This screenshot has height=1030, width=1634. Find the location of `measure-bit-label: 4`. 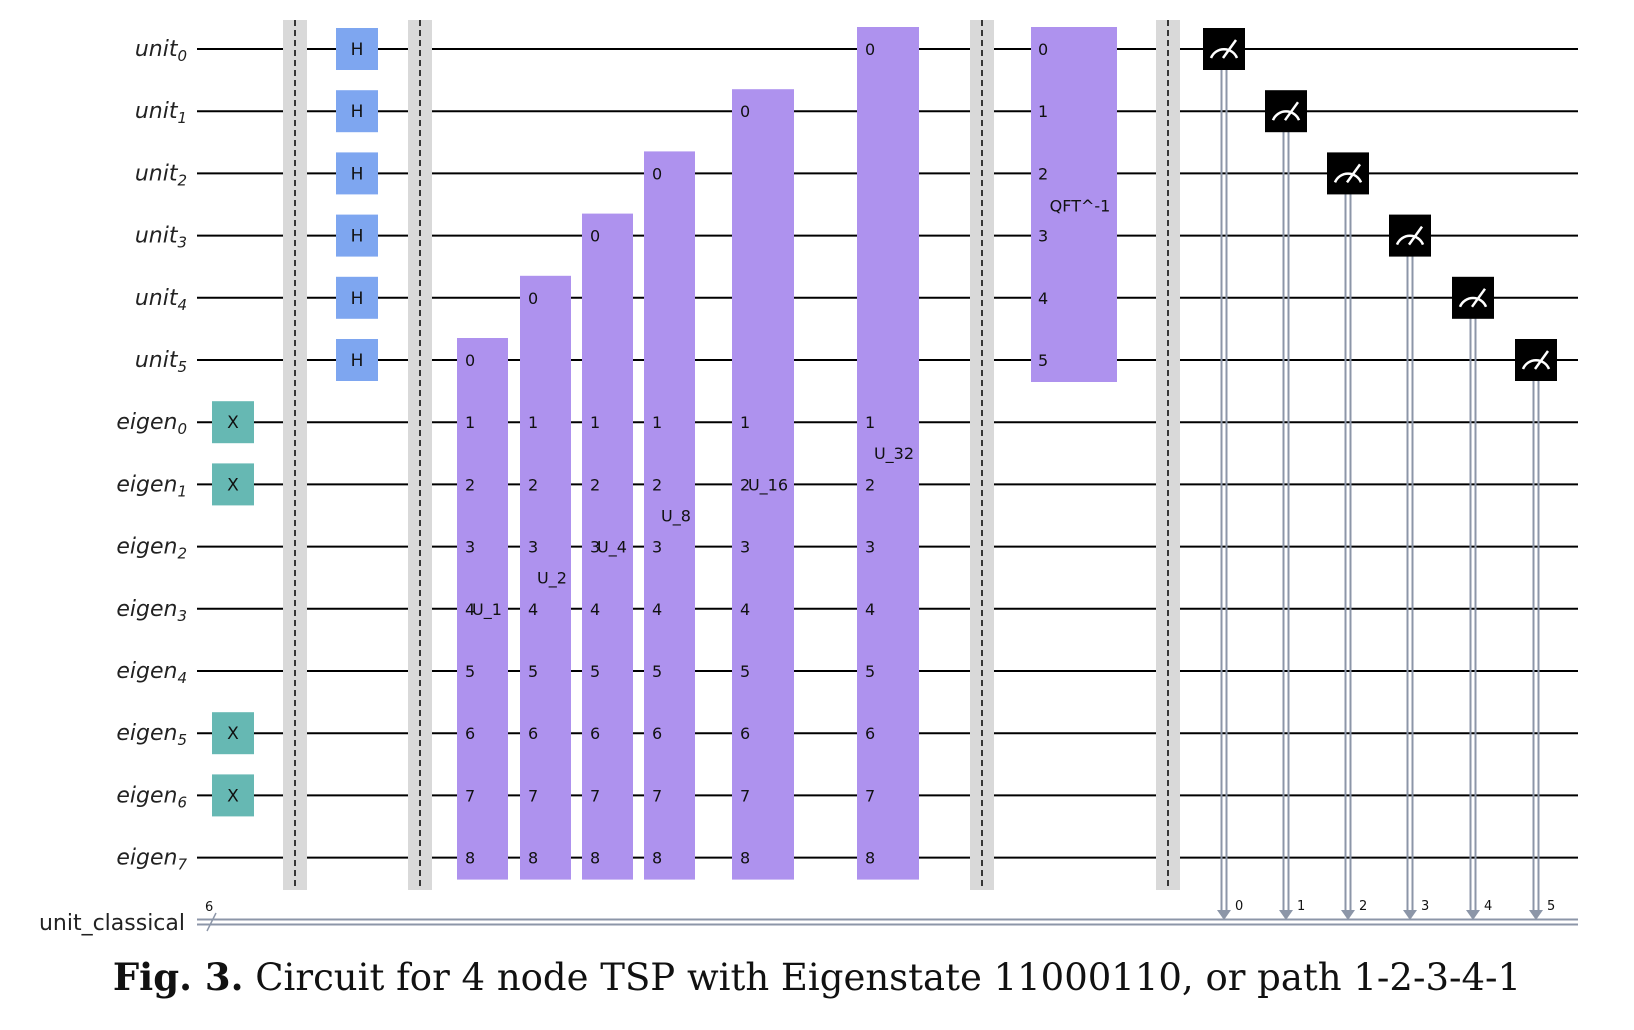

measure-bit-label: 4 is located at coordinates (1488, 906).